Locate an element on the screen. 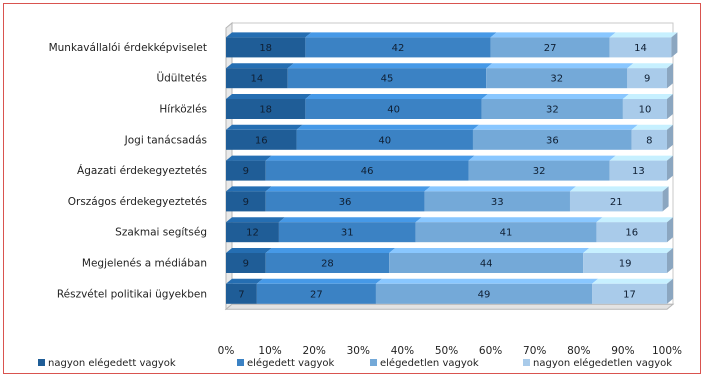 This screenshot has width=706, height=377. bar-data-label: 16 is located at coordinates (261, 140).